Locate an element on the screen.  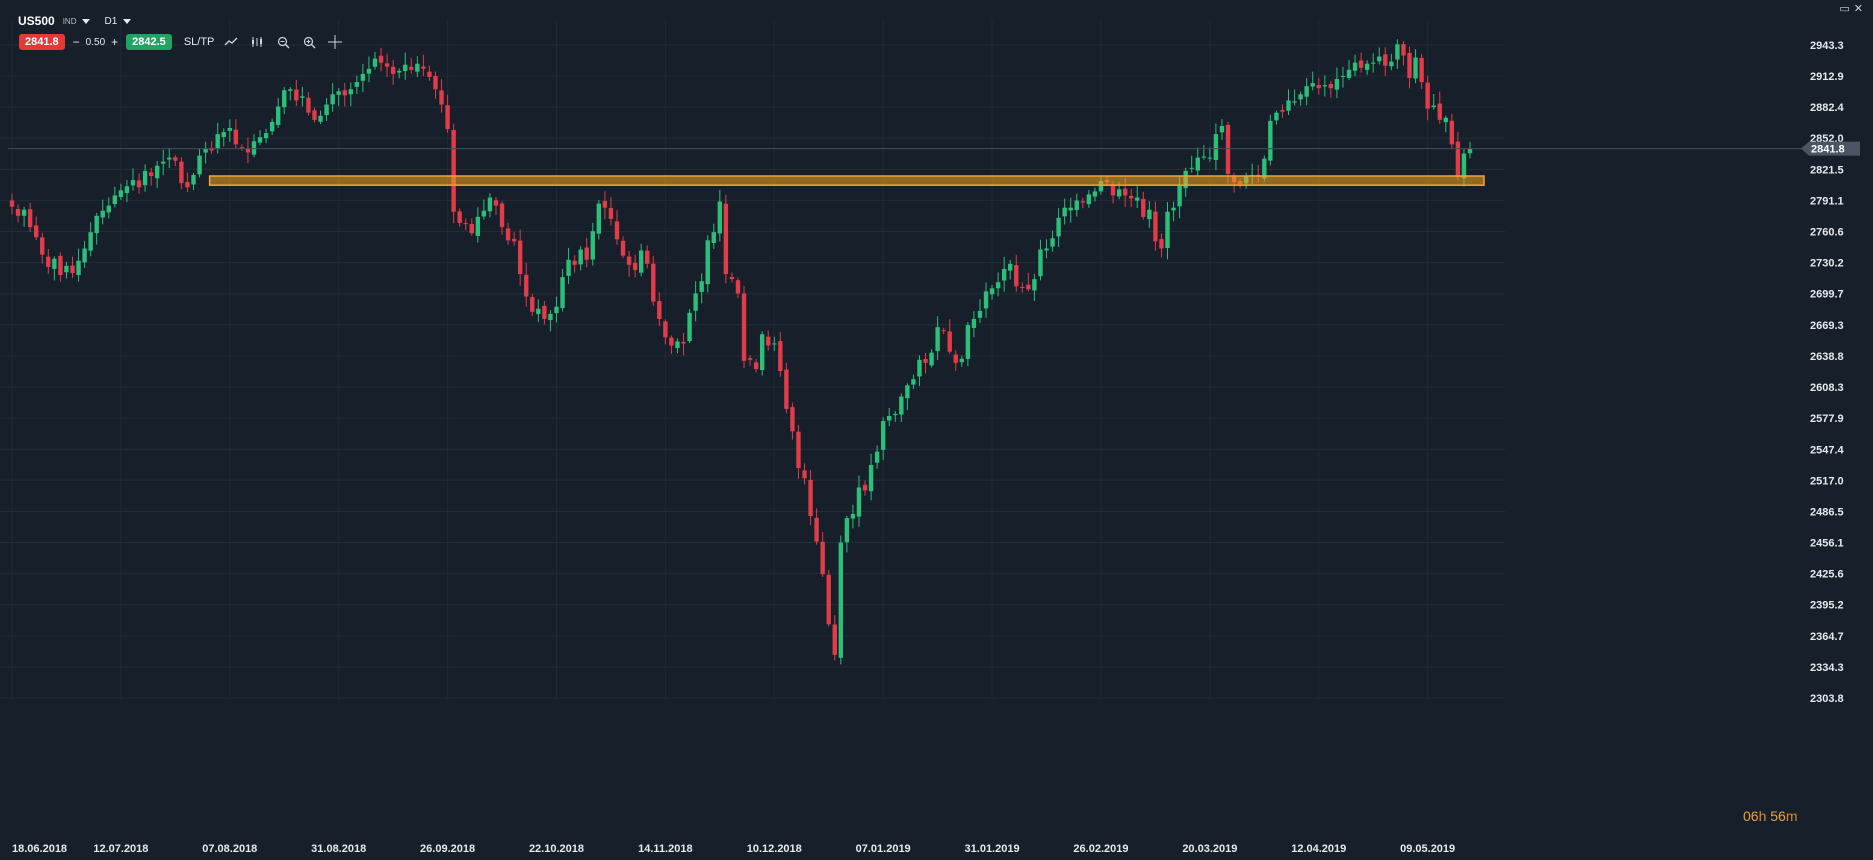
x-tick-label: 26.02.2019 is located at coordinates (1100, 849).